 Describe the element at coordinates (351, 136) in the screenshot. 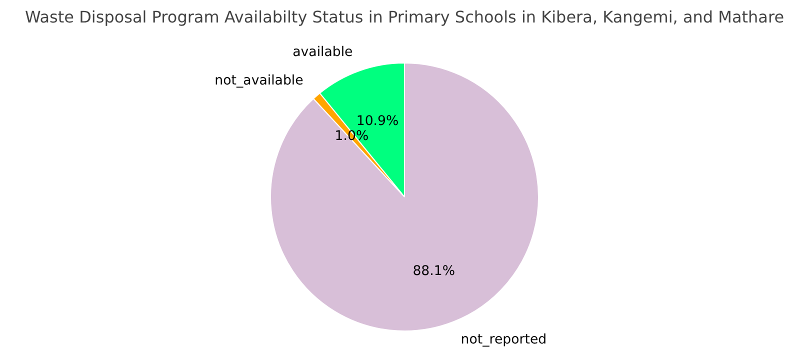

I see `data-label: 1.0%` at that location.